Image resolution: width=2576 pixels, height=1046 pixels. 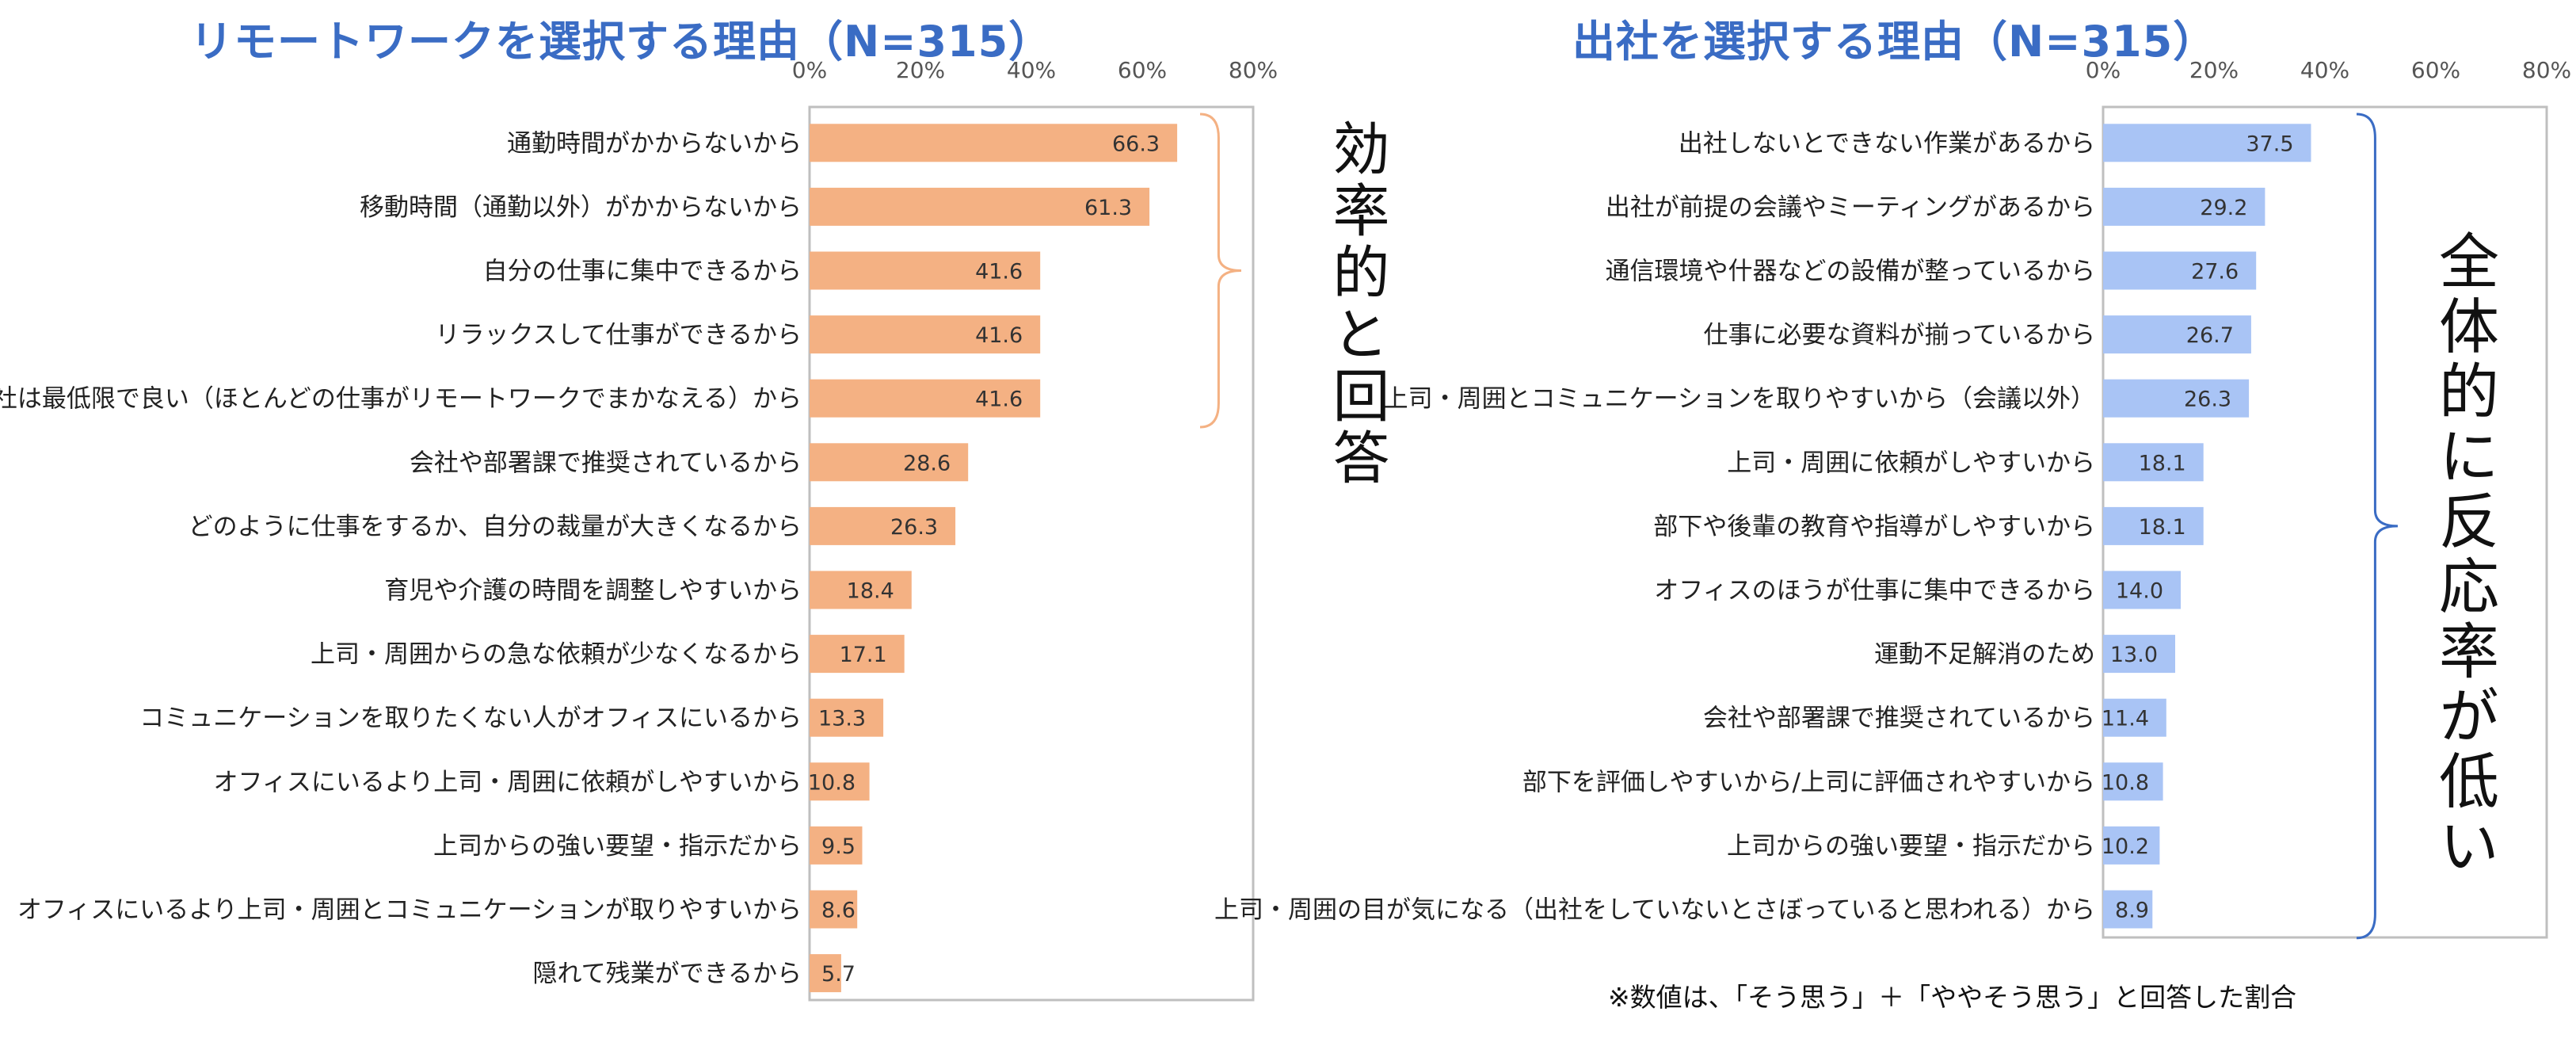 What do you see at coordinates (1108, 208) in the screenshot?
I see `left-value-label: 61.3` at bounding box center [1108, 208].